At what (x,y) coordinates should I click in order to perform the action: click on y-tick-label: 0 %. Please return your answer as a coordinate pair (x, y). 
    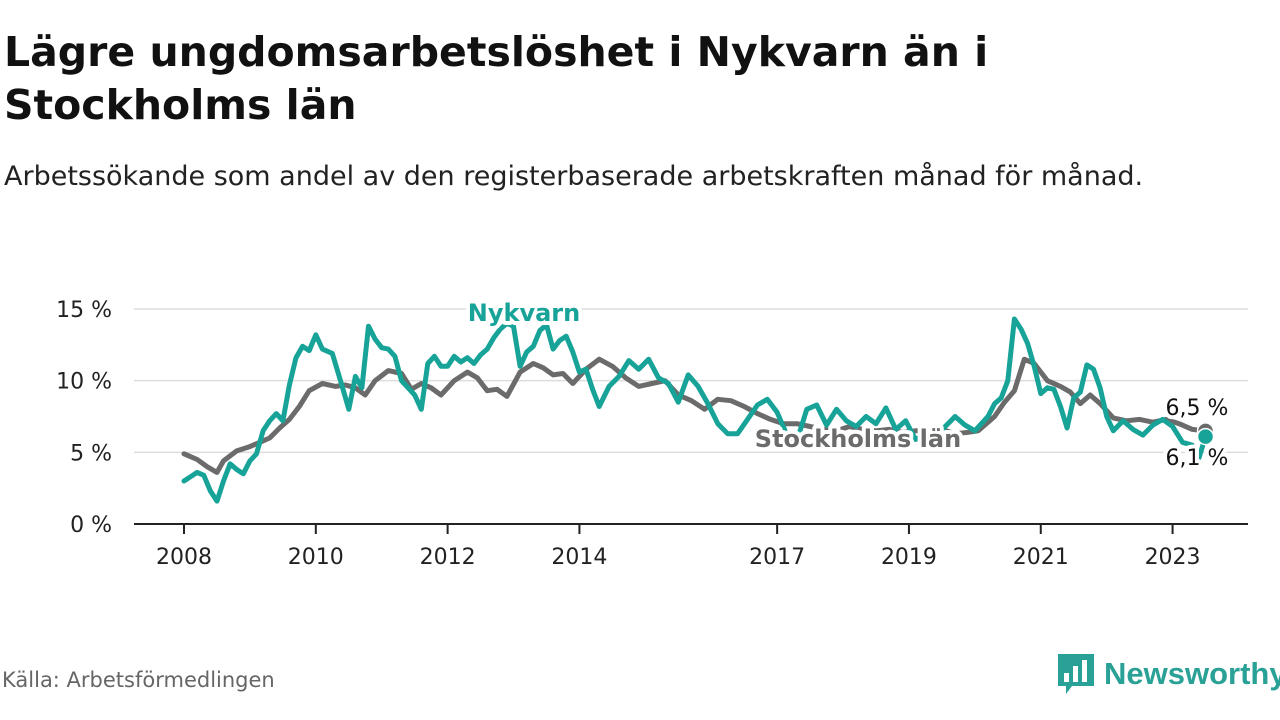
    Looking at the image, I should click on (91, 525).